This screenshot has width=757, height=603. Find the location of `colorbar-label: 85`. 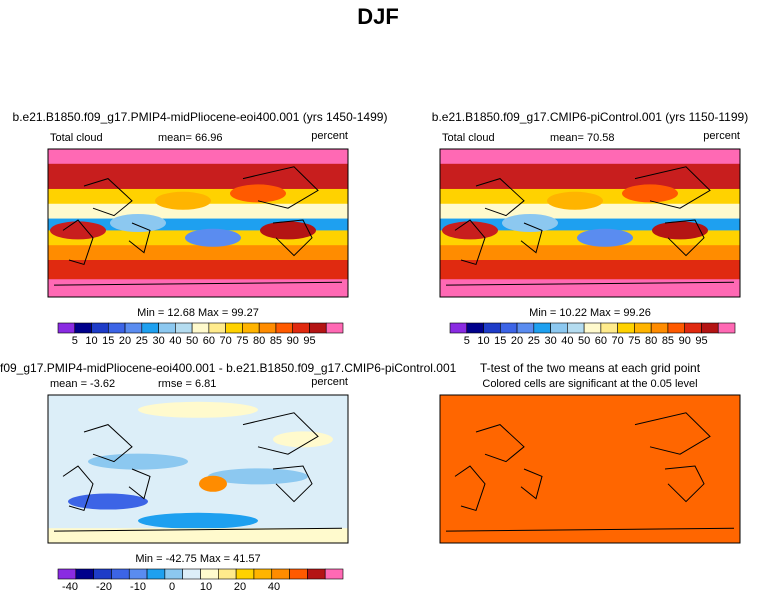

colorbar-label: 85 is located at coordinates (276, 341).